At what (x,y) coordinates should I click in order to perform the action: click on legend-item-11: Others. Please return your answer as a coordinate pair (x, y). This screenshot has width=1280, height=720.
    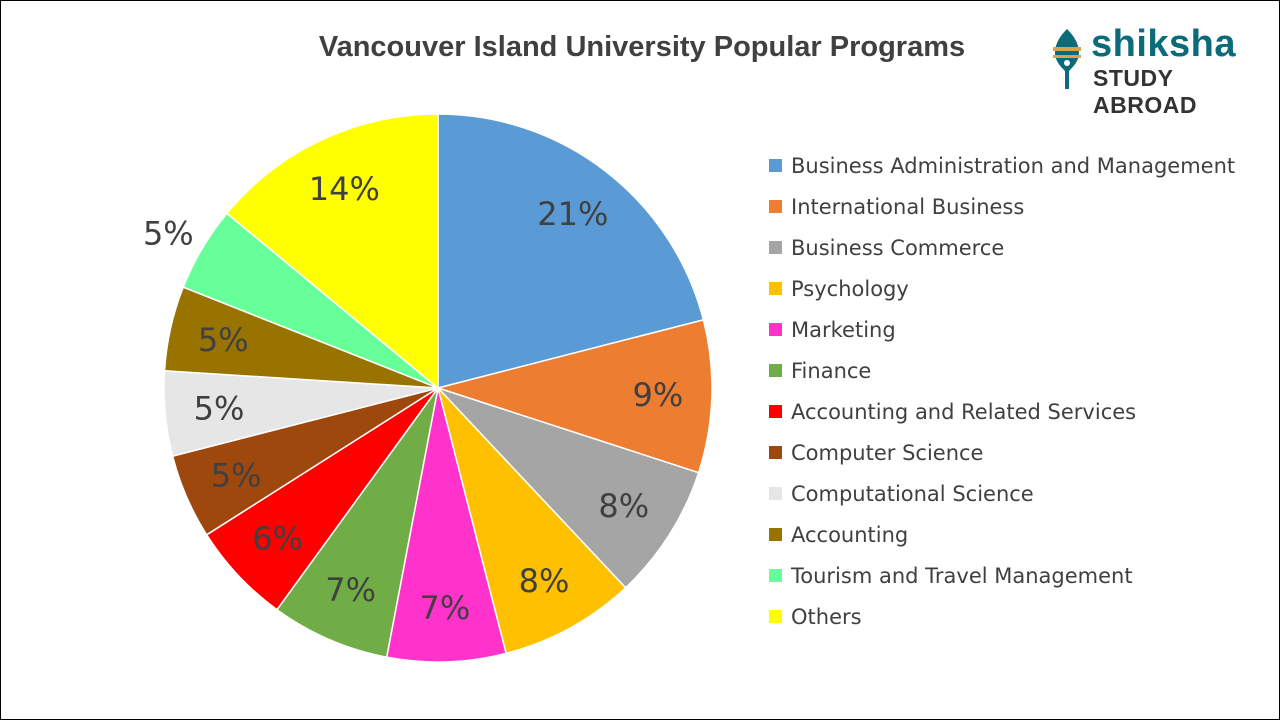
    Looking at the image, I should click on (1019, 616).